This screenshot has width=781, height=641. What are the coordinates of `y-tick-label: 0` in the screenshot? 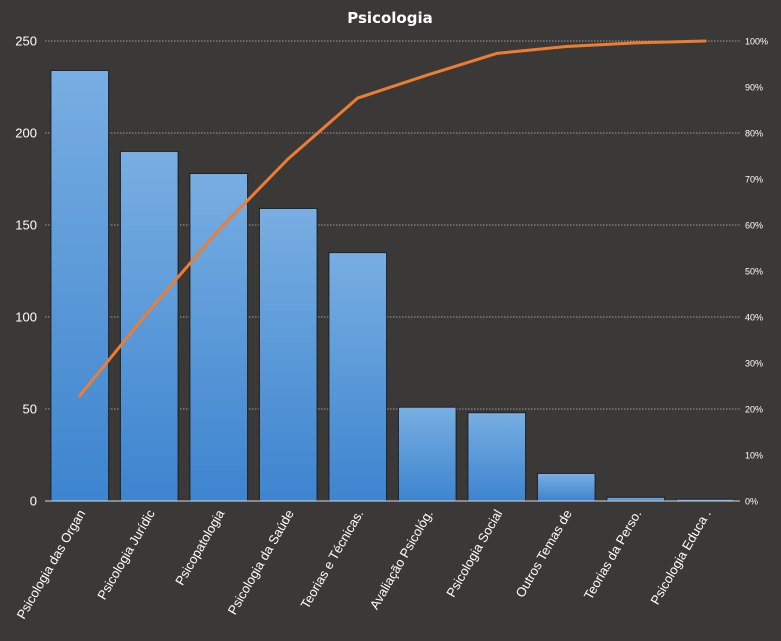 It's located at (33, 501).